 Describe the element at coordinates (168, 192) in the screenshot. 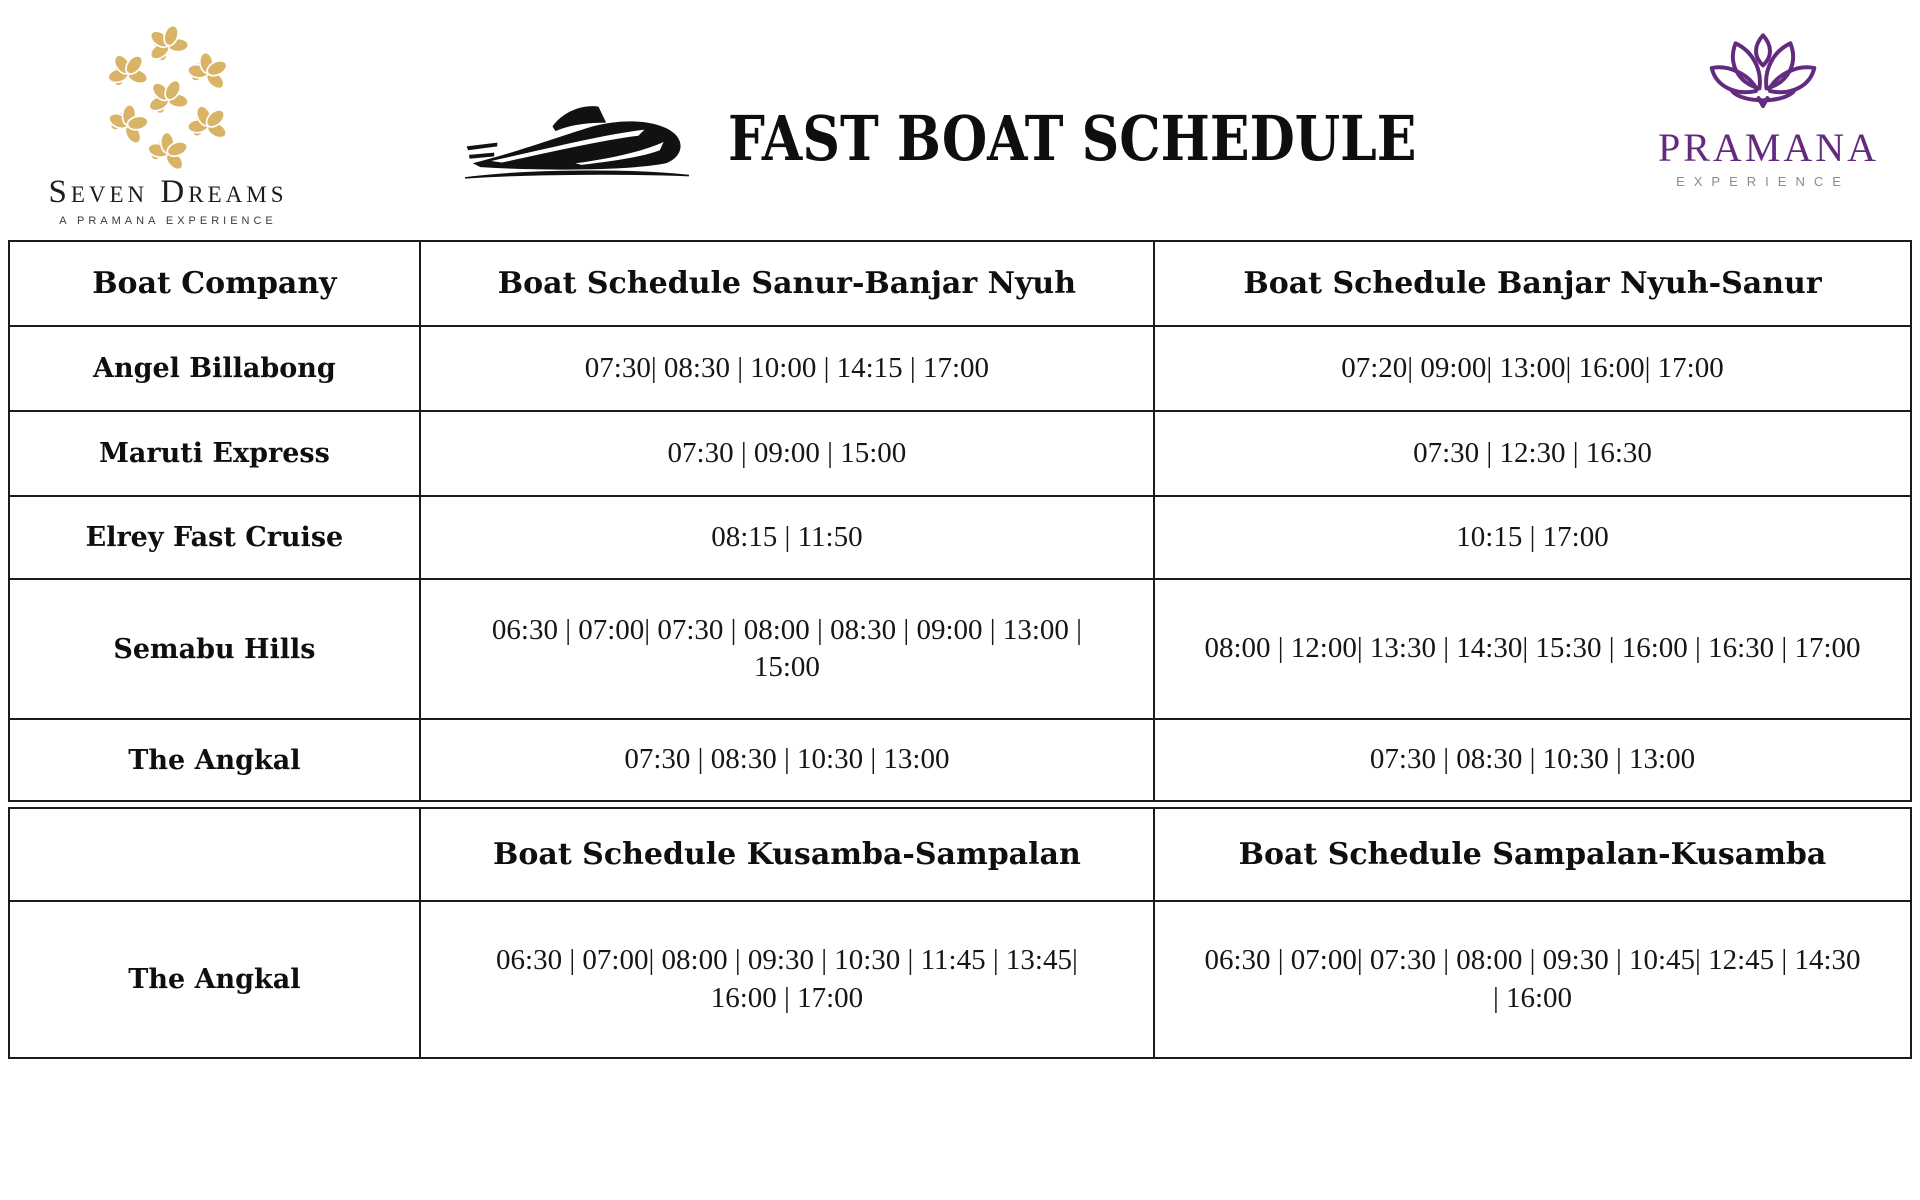

I see `seven-dreams-name: Seven Dreams` at that location.